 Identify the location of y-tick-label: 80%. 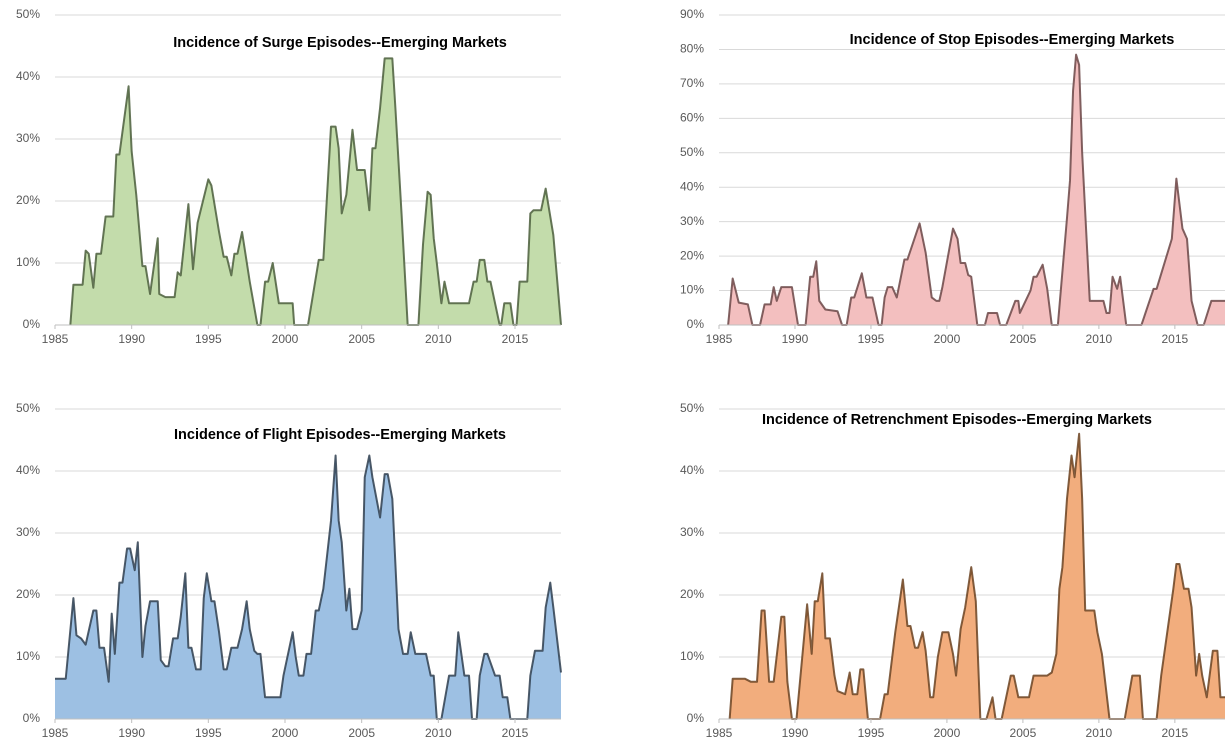
(692, 49).